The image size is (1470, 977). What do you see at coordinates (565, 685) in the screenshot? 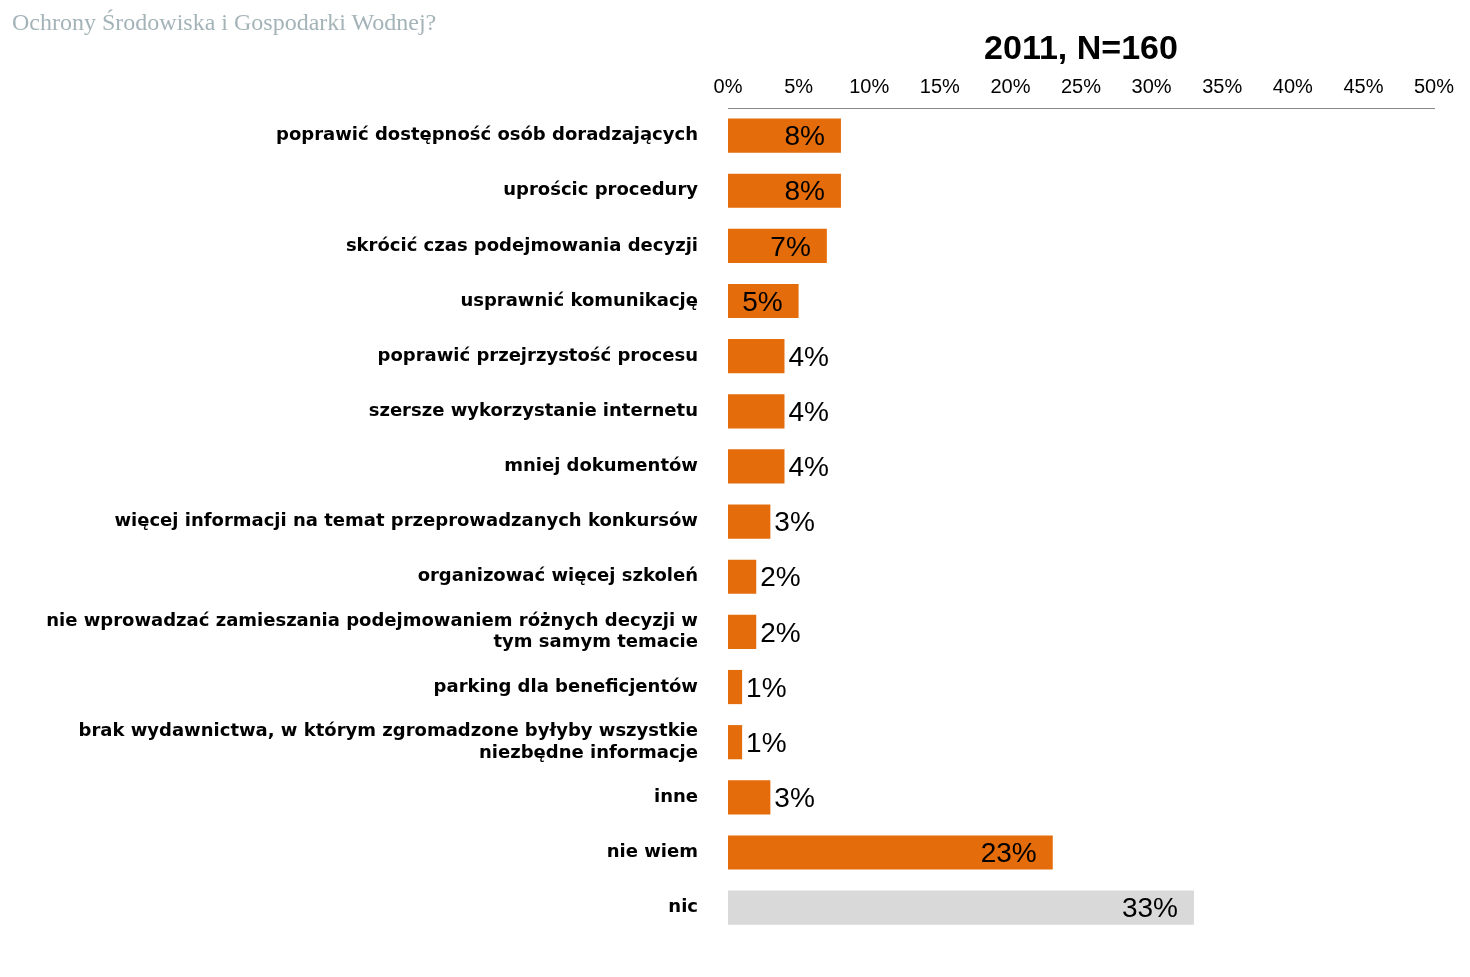
I see `y-tick-label: parking dla beneficjentów` at bounding box center [565, 685].